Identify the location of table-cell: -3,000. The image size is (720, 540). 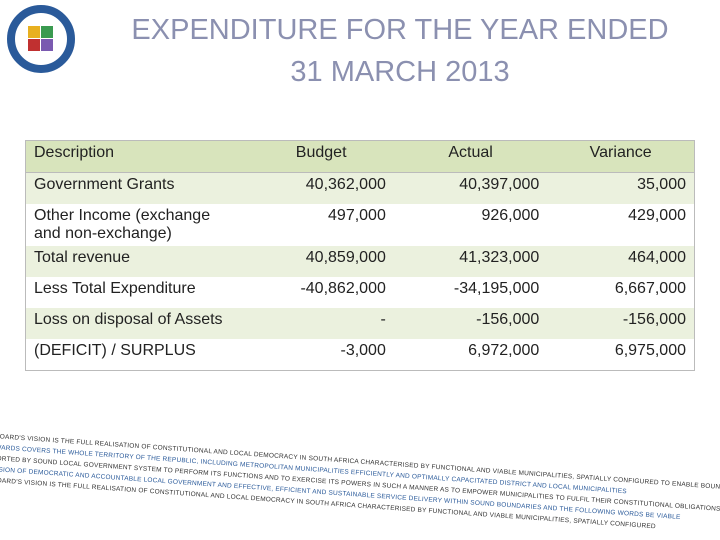
(321, 355).